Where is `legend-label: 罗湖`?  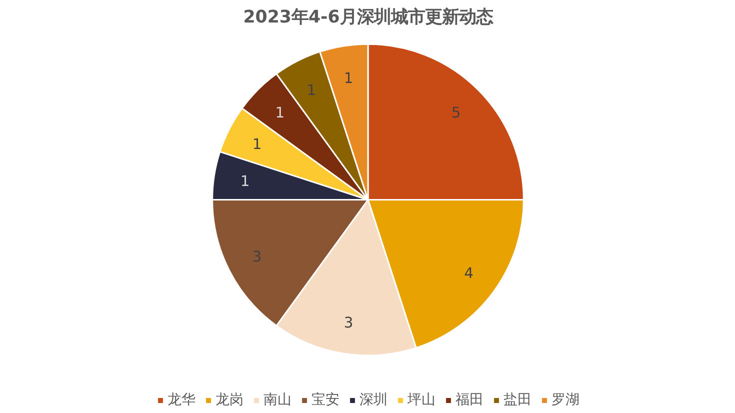 legend-label: 罗湖 is located at coordinates (566, 400).